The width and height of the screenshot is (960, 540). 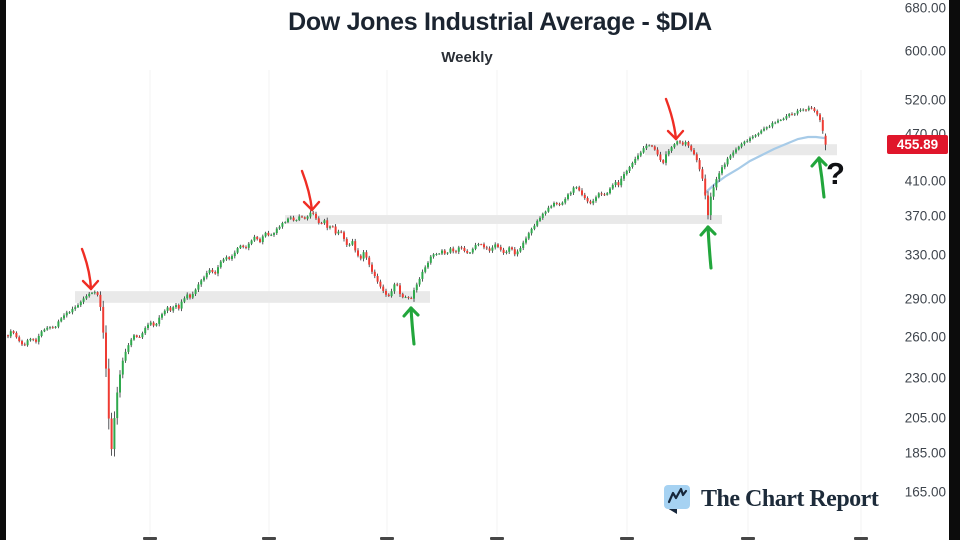 What do you see at coordinates (3, 270) in the screenshot?
I see `left-black-bar` at bounding box center [3, 270].